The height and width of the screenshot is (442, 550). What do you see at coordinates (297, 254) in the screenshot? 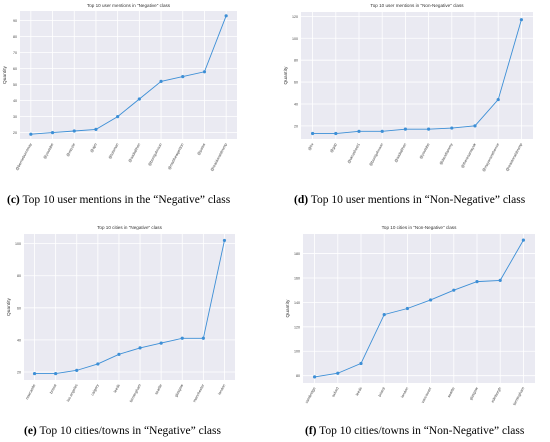
I see `y-tick-label: 180` at bounding box center [297, 254].